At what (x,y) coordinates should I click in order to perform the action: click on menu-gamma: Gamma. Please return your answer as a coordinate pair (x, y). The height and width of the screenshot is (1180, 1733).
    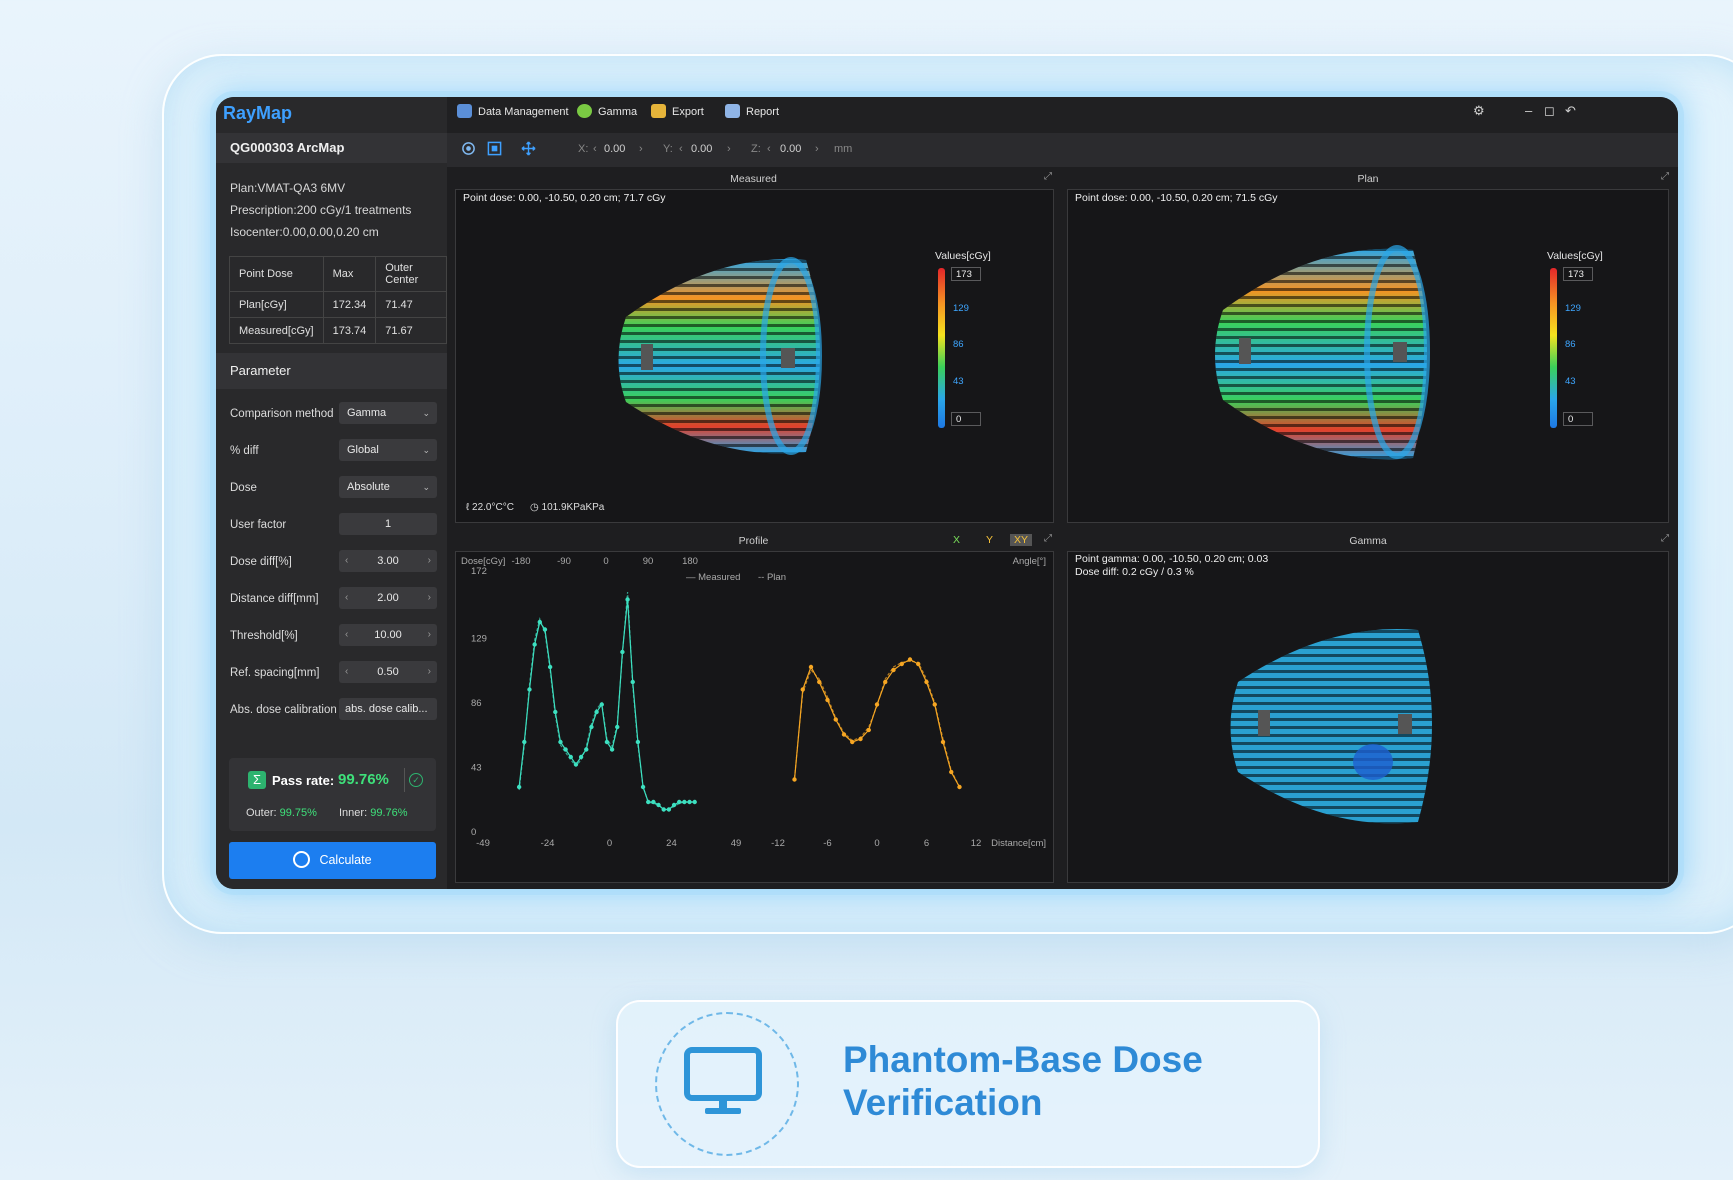
    Looking at the image, I should click on (607, 111).